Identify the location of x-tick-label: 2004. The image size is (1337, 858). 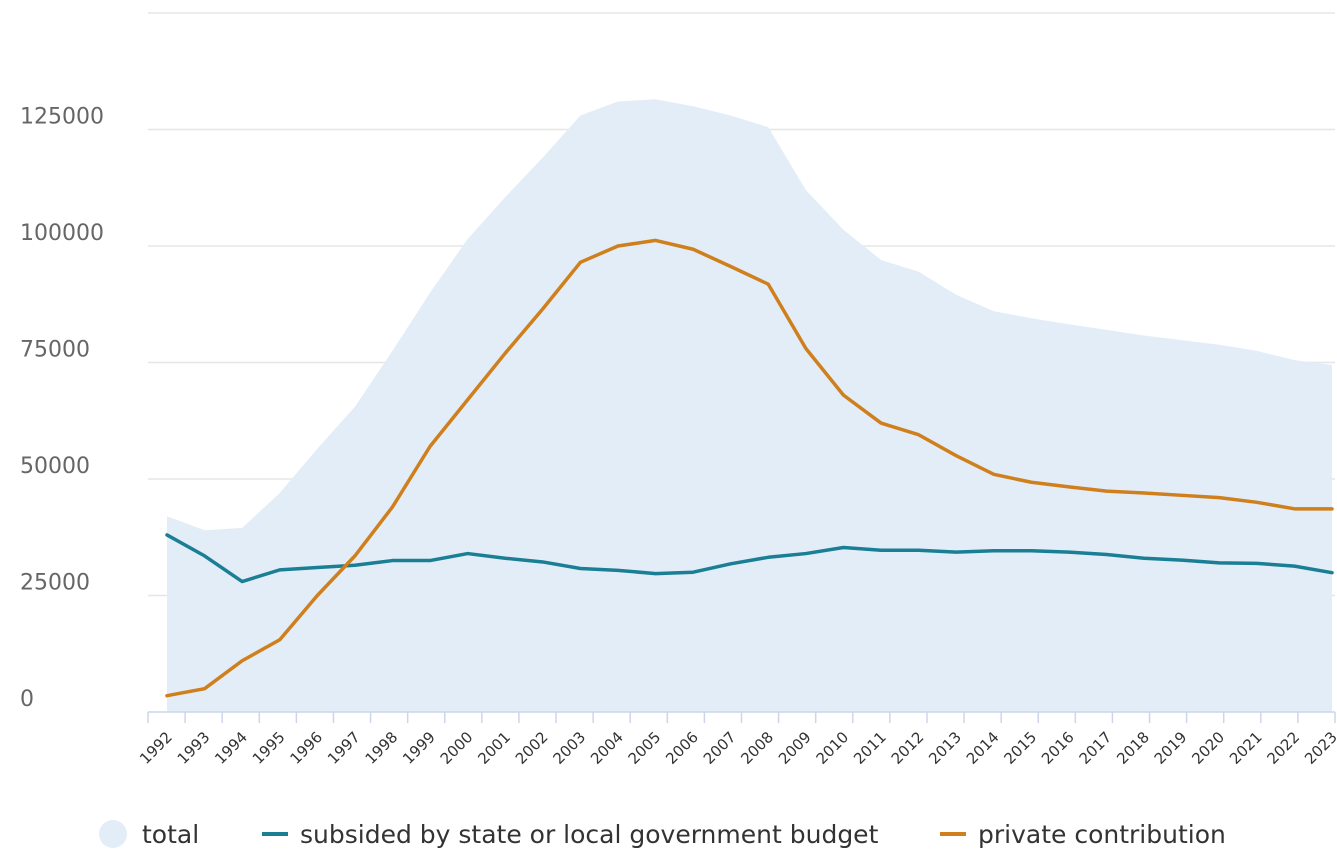
(607, 748).